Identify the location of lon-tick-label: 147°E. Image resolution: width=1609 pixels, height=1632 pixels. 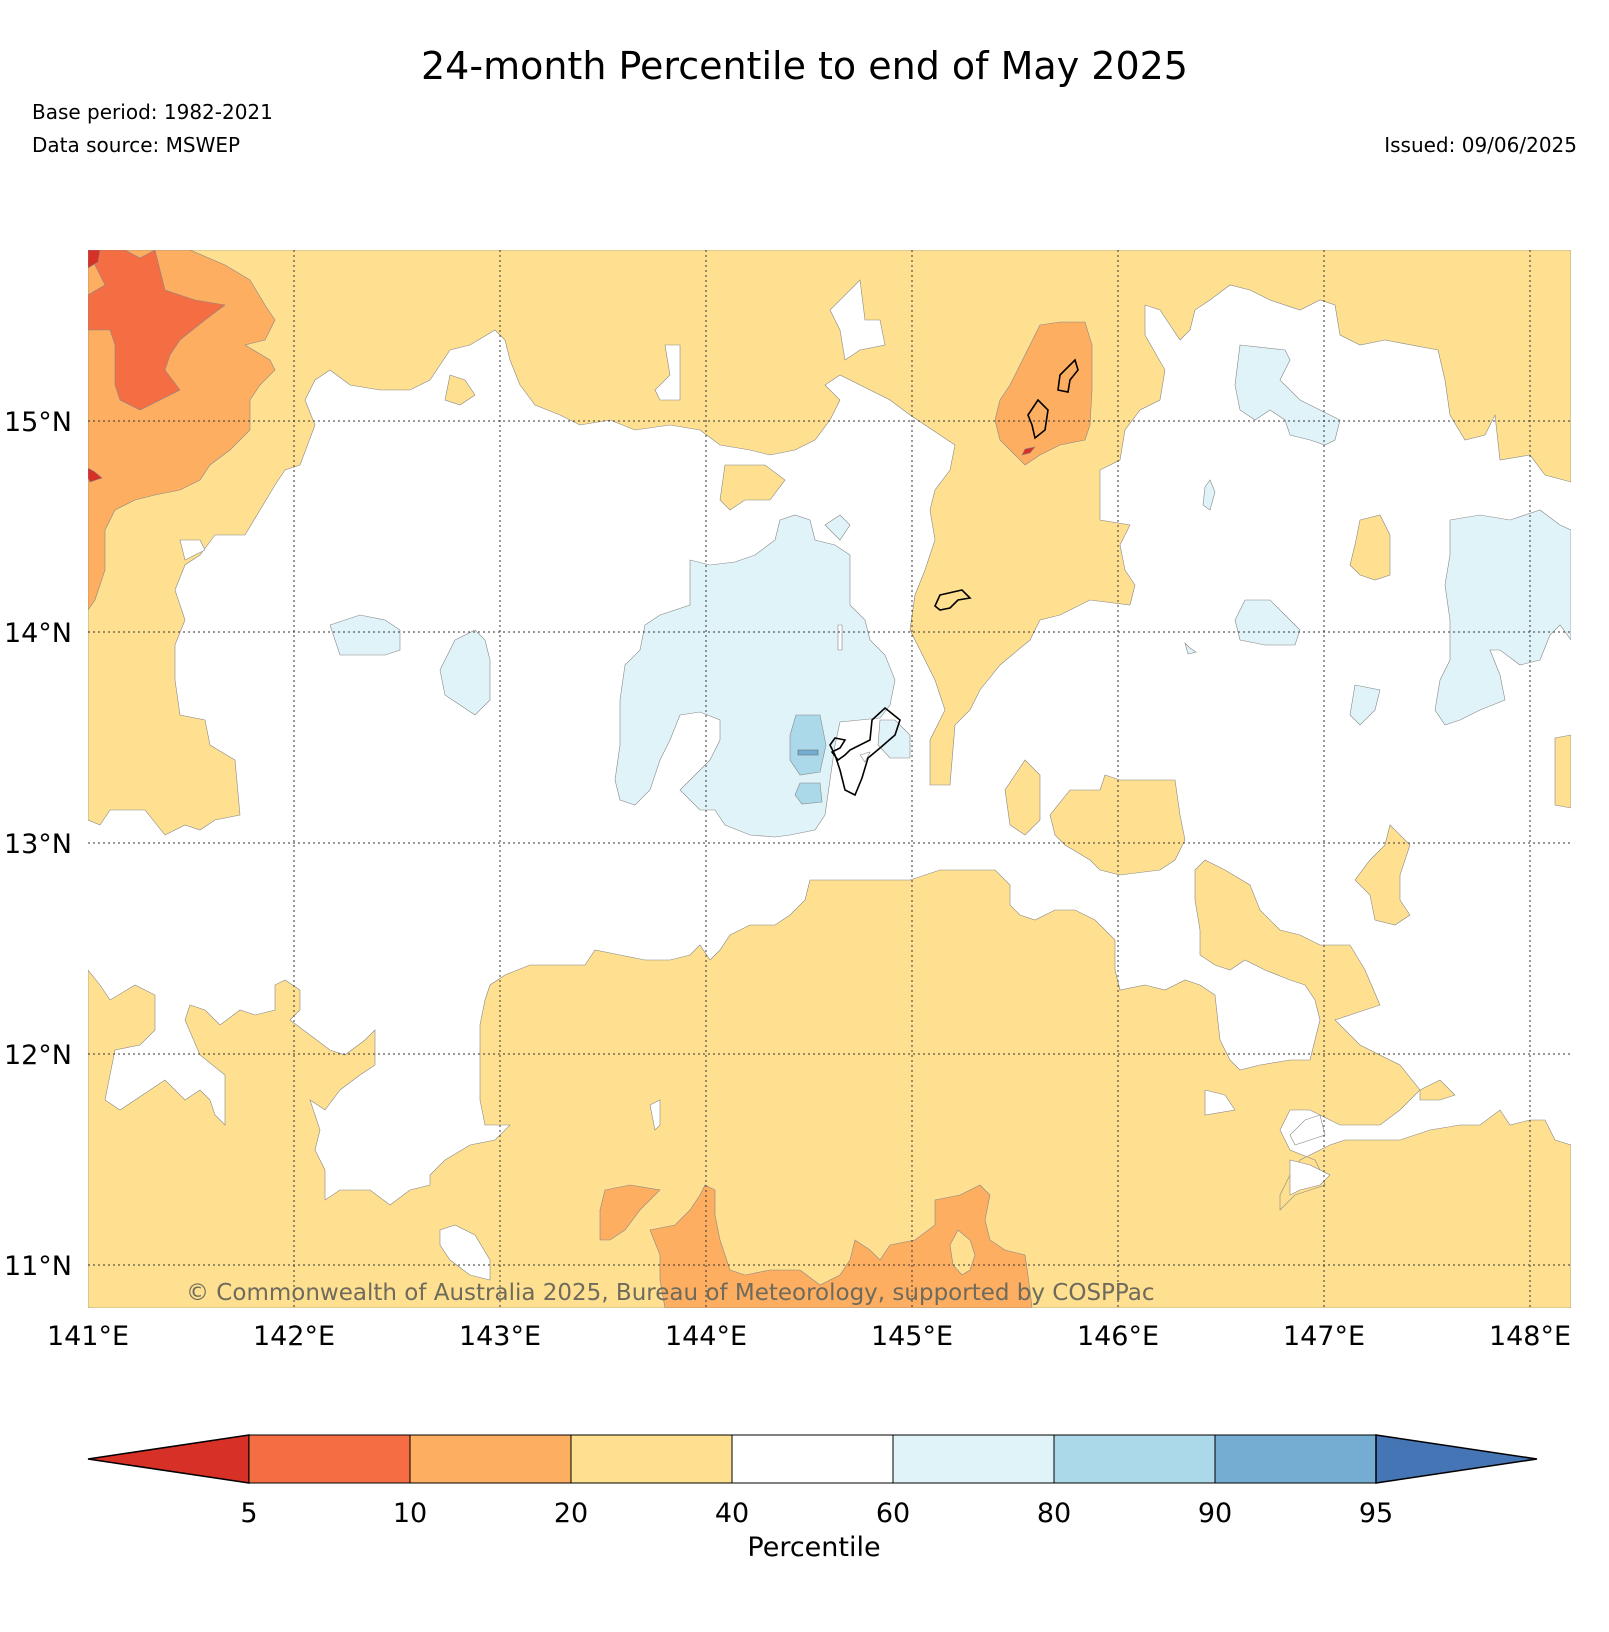
(1324, 1336).